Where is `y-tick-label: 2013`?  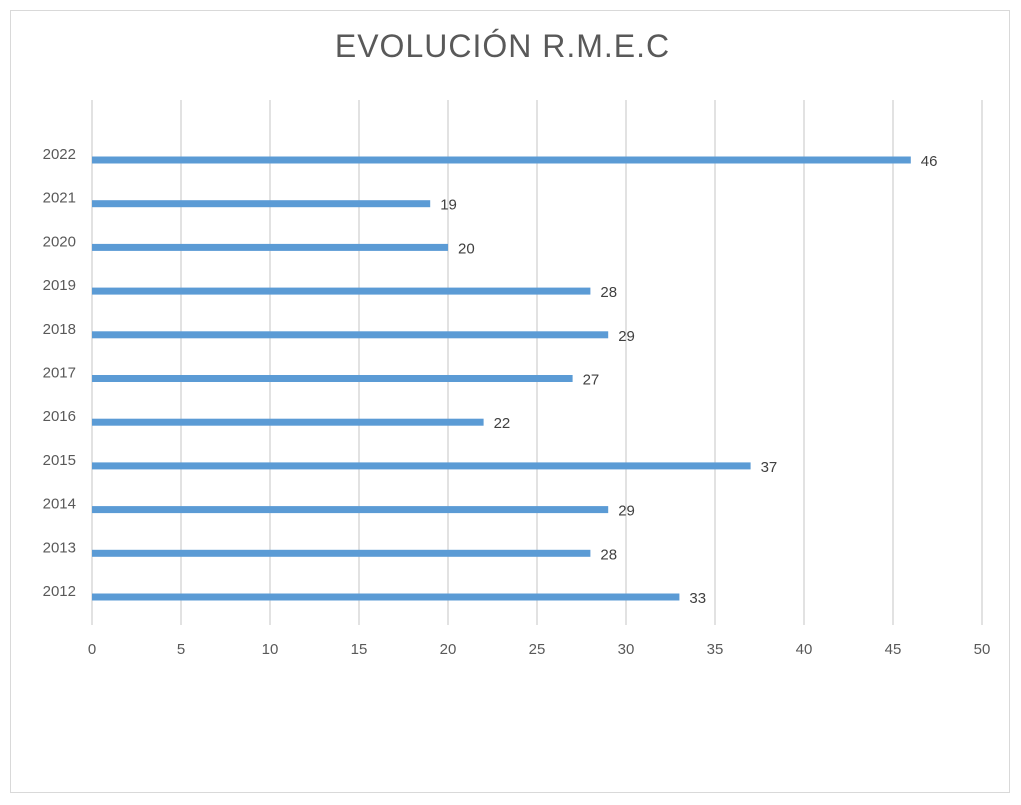
y-tick-label: 2013 is located at coordinates (59, 547).